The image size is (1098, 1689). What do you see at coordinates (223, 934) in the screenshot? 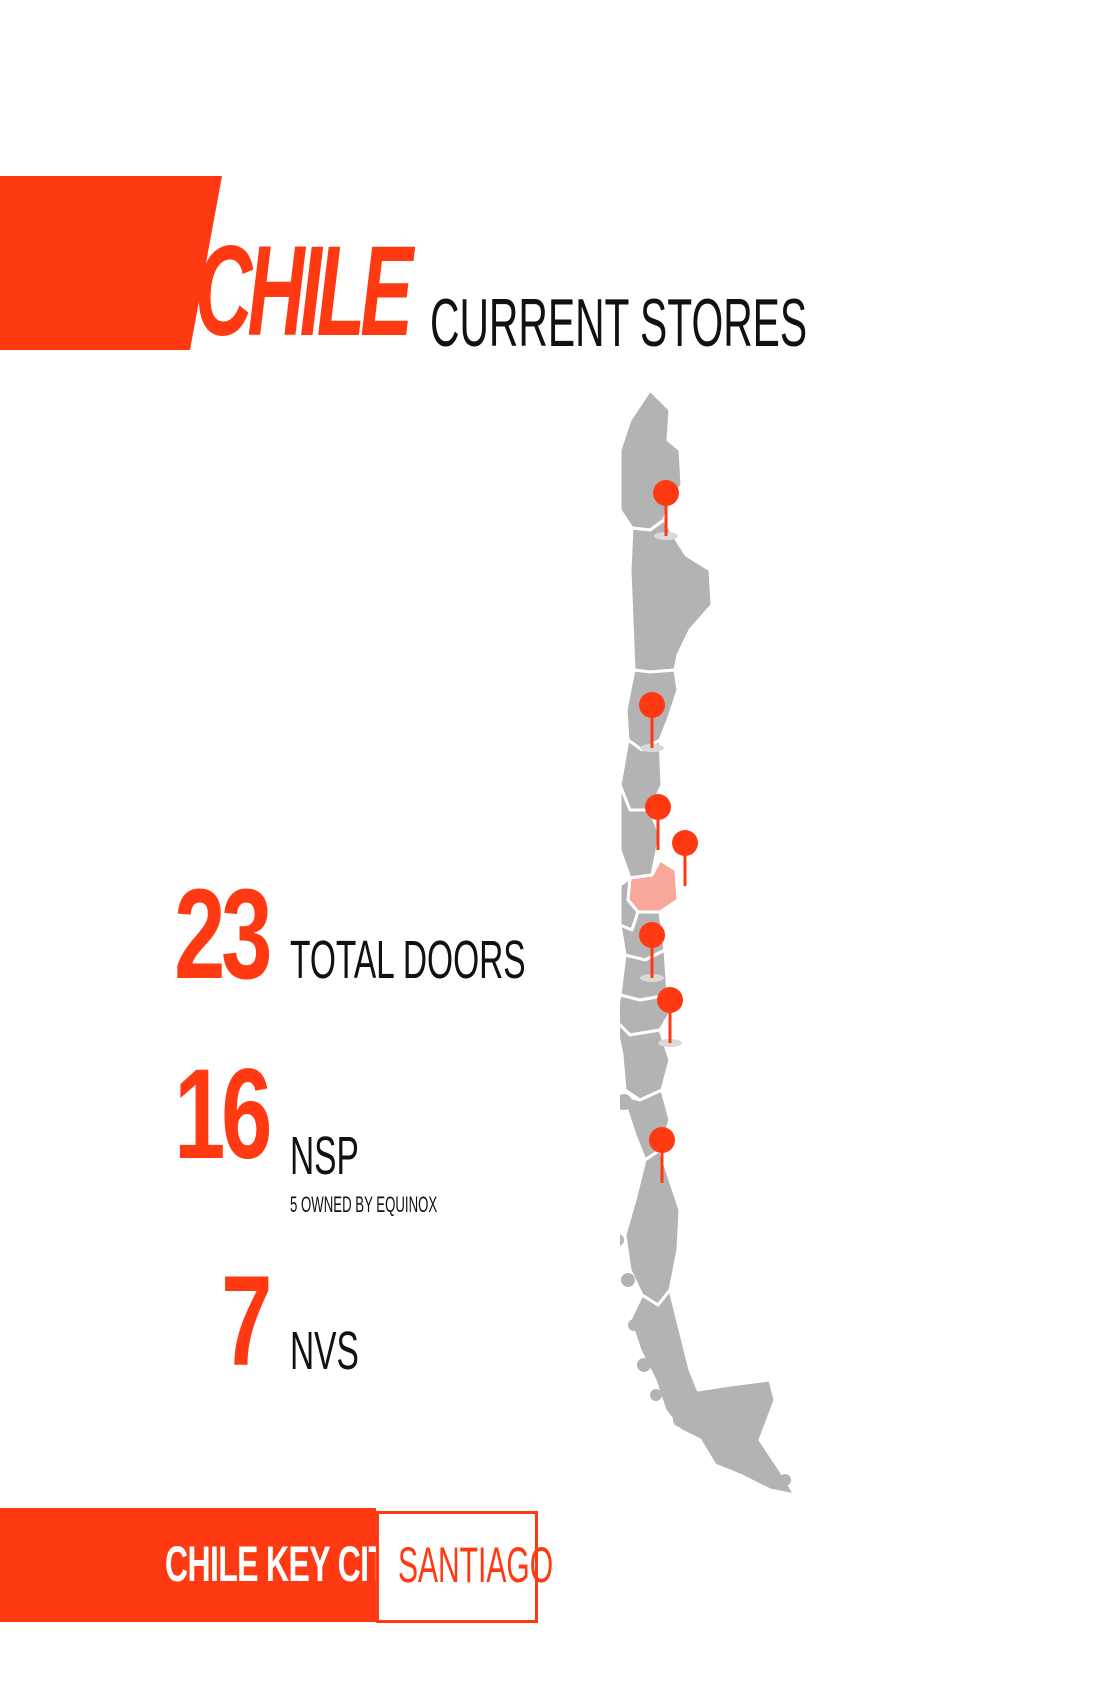
I see `total-doors-number: 23` at bounding box center [223, 934].